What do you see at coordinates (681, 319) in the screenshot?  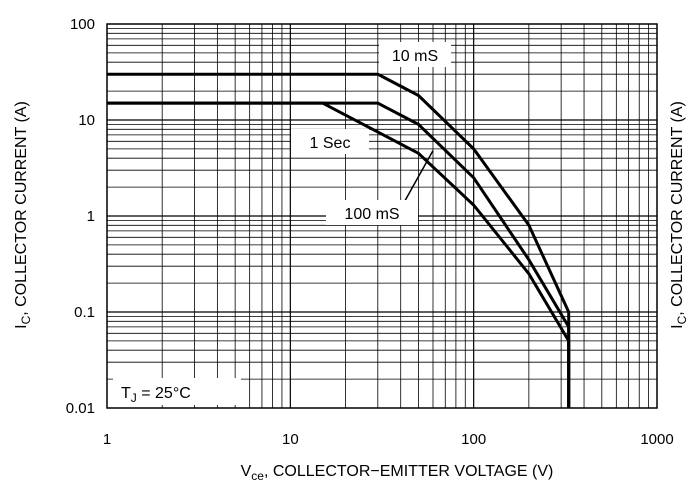 I see `y-axis-label-right-sub: C` at bounding box center [681, 319].